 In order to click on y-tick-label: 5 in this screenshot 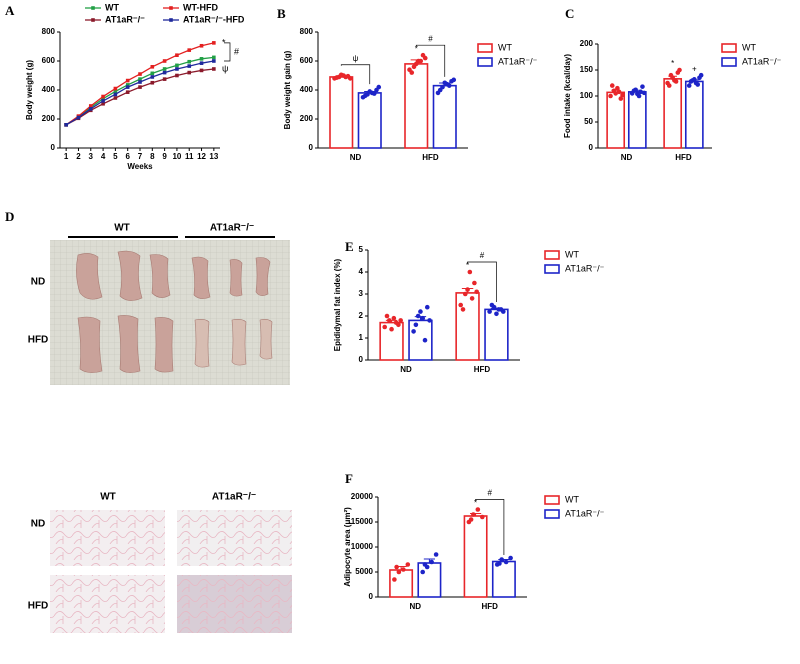, I will do `click(361, 249)`.